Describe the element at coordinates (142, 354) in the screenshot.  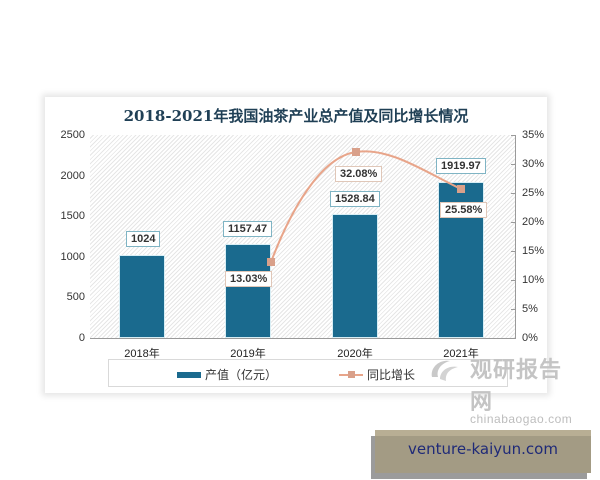
I see `x-tick: 2018年` at that location.